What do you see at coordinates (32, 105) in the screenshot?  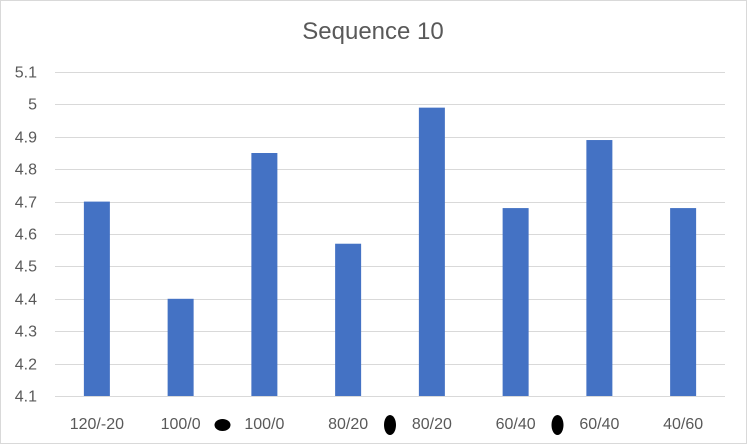 I see `y-tick-label: 5` at bounding box center [32, 105].